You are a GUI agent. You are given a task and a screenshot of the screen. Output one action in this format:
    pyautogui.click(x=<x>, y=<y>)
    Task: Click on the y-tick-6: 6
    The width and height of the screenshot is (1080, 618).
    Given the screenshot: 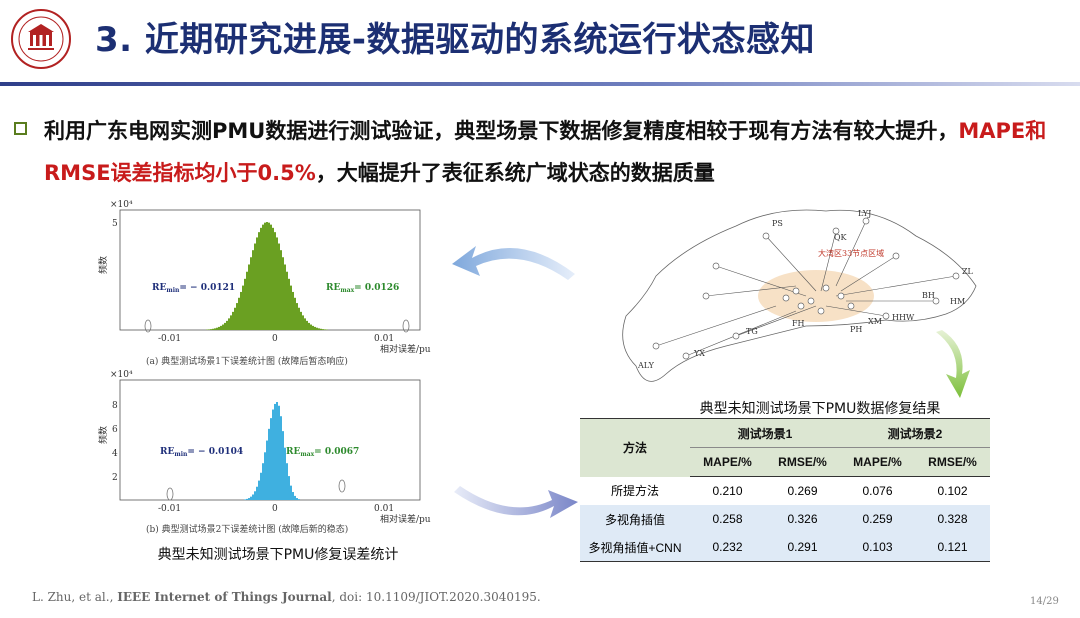 What is the action you would take?
    pyautogui.click(x=115, y=430)
    